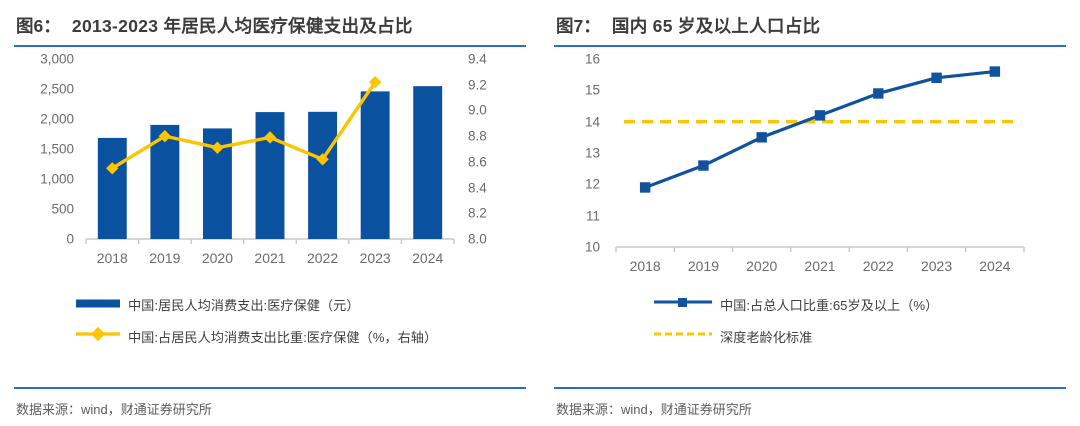 This screenshot has width=1080, height=426. Describe the element at coordinates (578, 26) in the screenshot. I see `figure7-title-prefix: 图7：` at that location.